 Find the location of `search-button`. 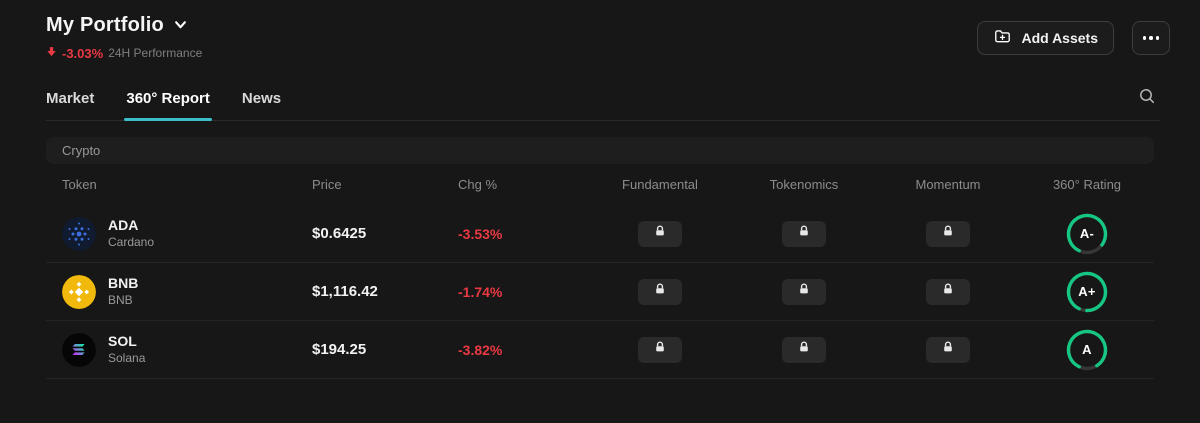

search-button is located at coordinates (1147, 103).